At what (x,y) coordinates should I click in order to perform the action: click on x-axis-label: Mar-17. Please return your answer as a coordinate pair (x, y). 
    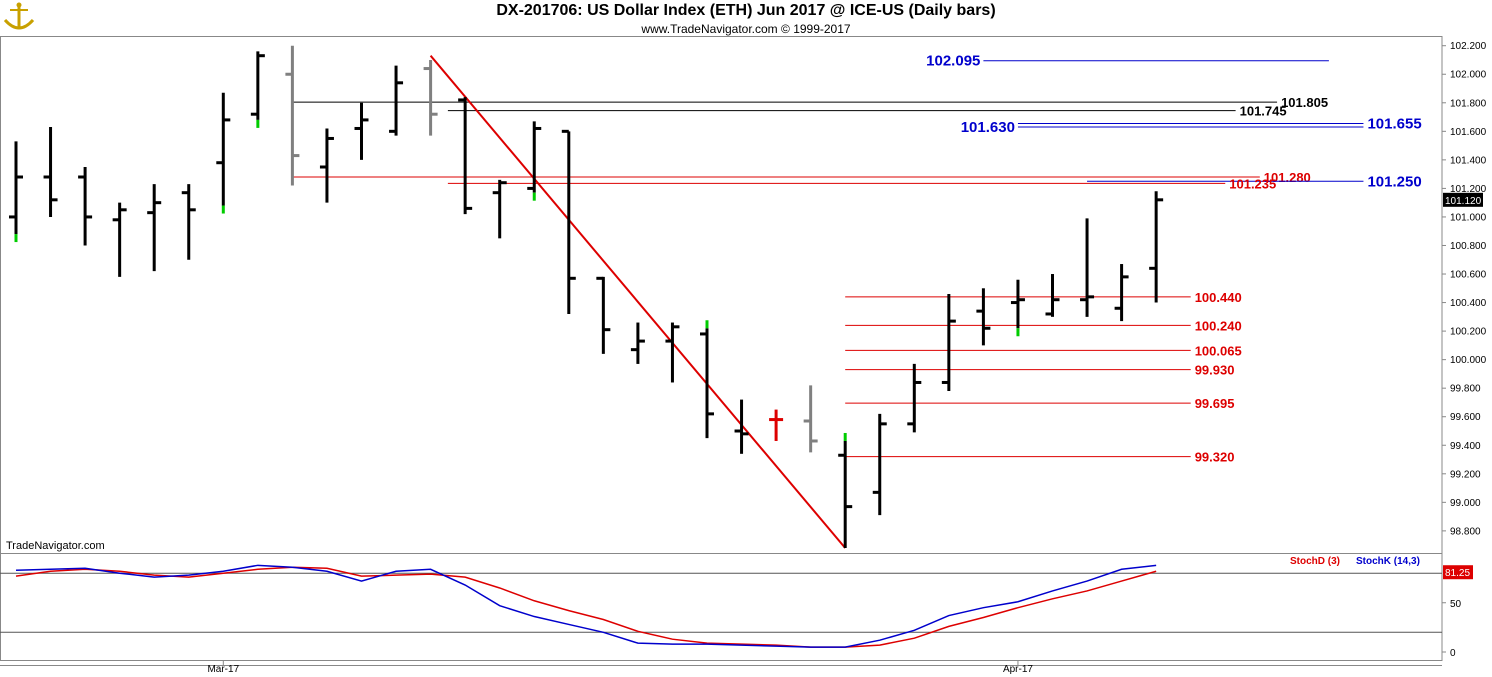
    Looking at the image, I should click on (223, 669).